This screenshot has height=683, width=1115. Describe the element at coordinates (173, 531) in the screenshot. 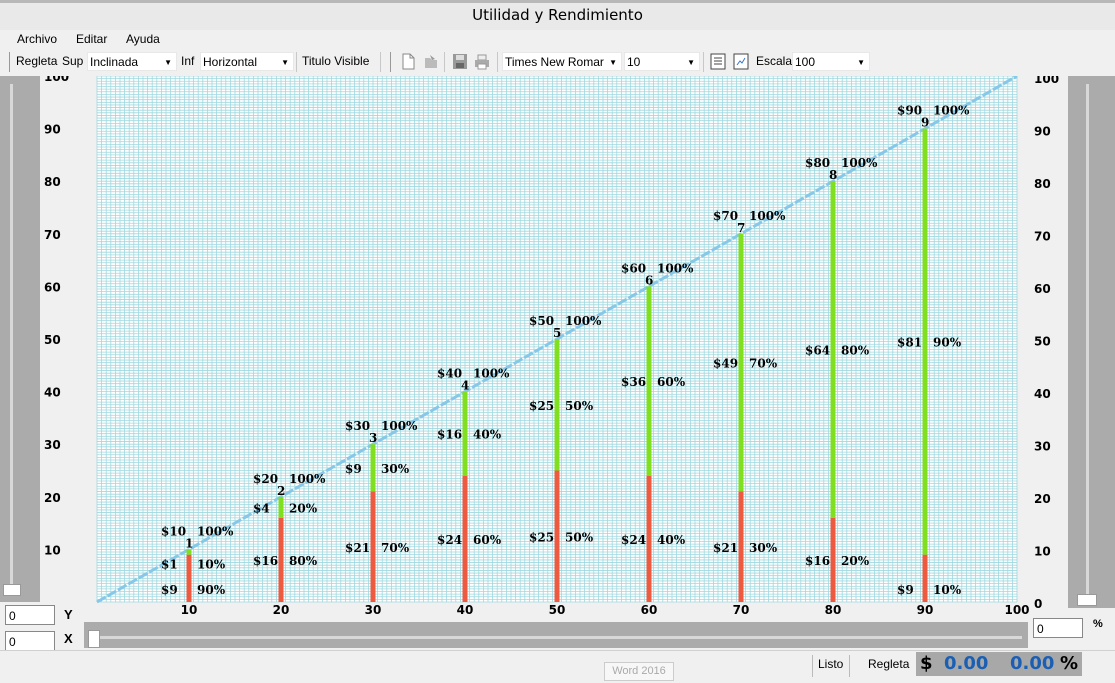

I see `bar-top-money-label: $10` at that location.